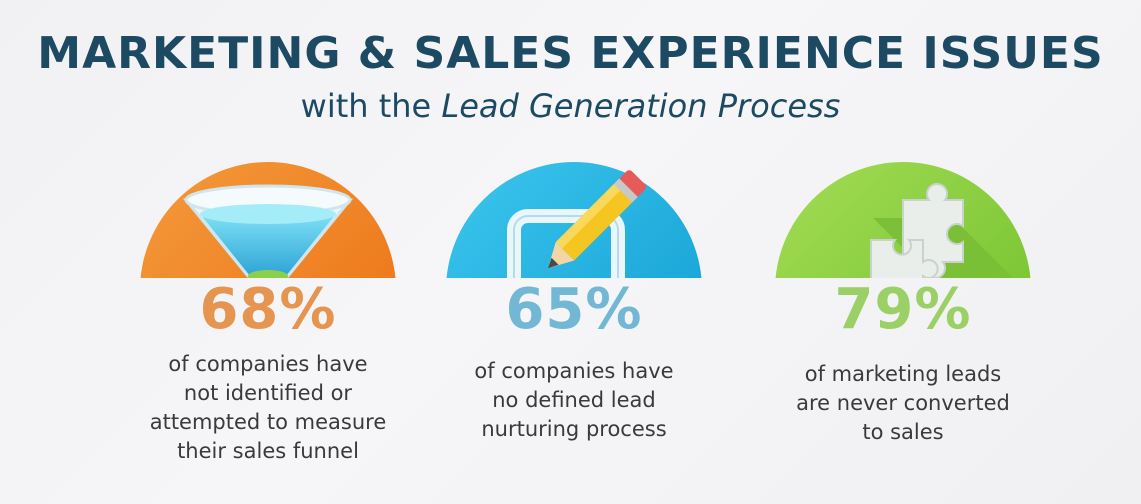 The width and height of the screenshot is (1141, 504). Describe the element at coordinates (268, 422) in the screenshot. I see `description-line: attempted to measure` at that location.